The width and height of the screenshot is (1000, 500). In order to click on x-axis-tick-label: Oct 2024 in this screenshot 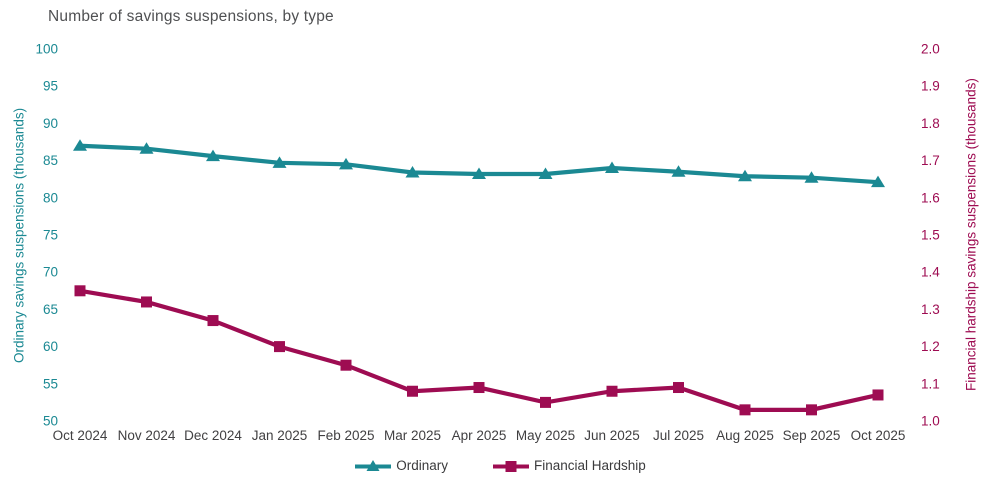, I will do `click(80, 435)`.